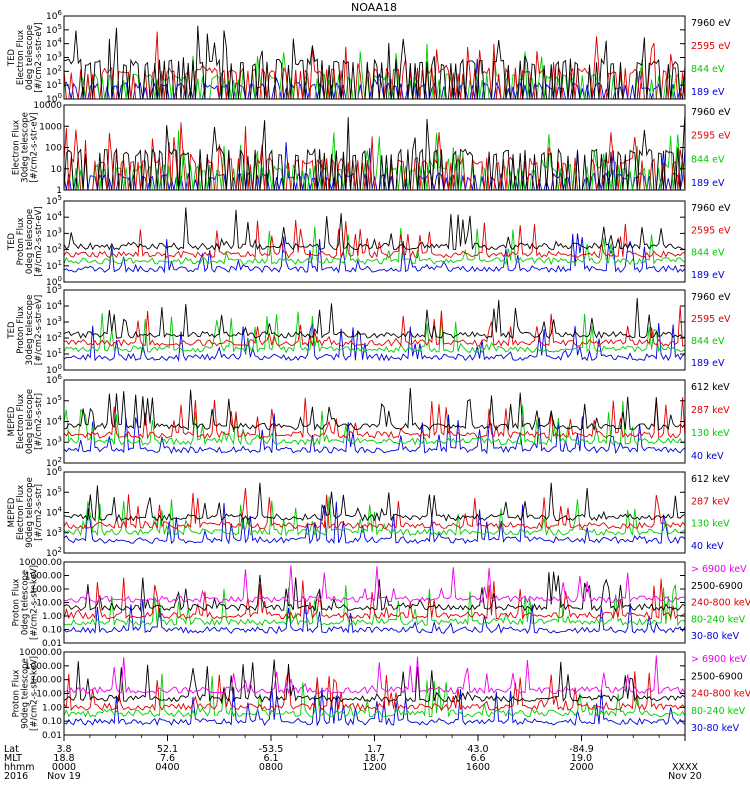 The image size is (750, 800). What do you see at coordinates (271, 749) in the screenshot?
I see `x-tick-label: -53.5` at bounding box center [271, 749].